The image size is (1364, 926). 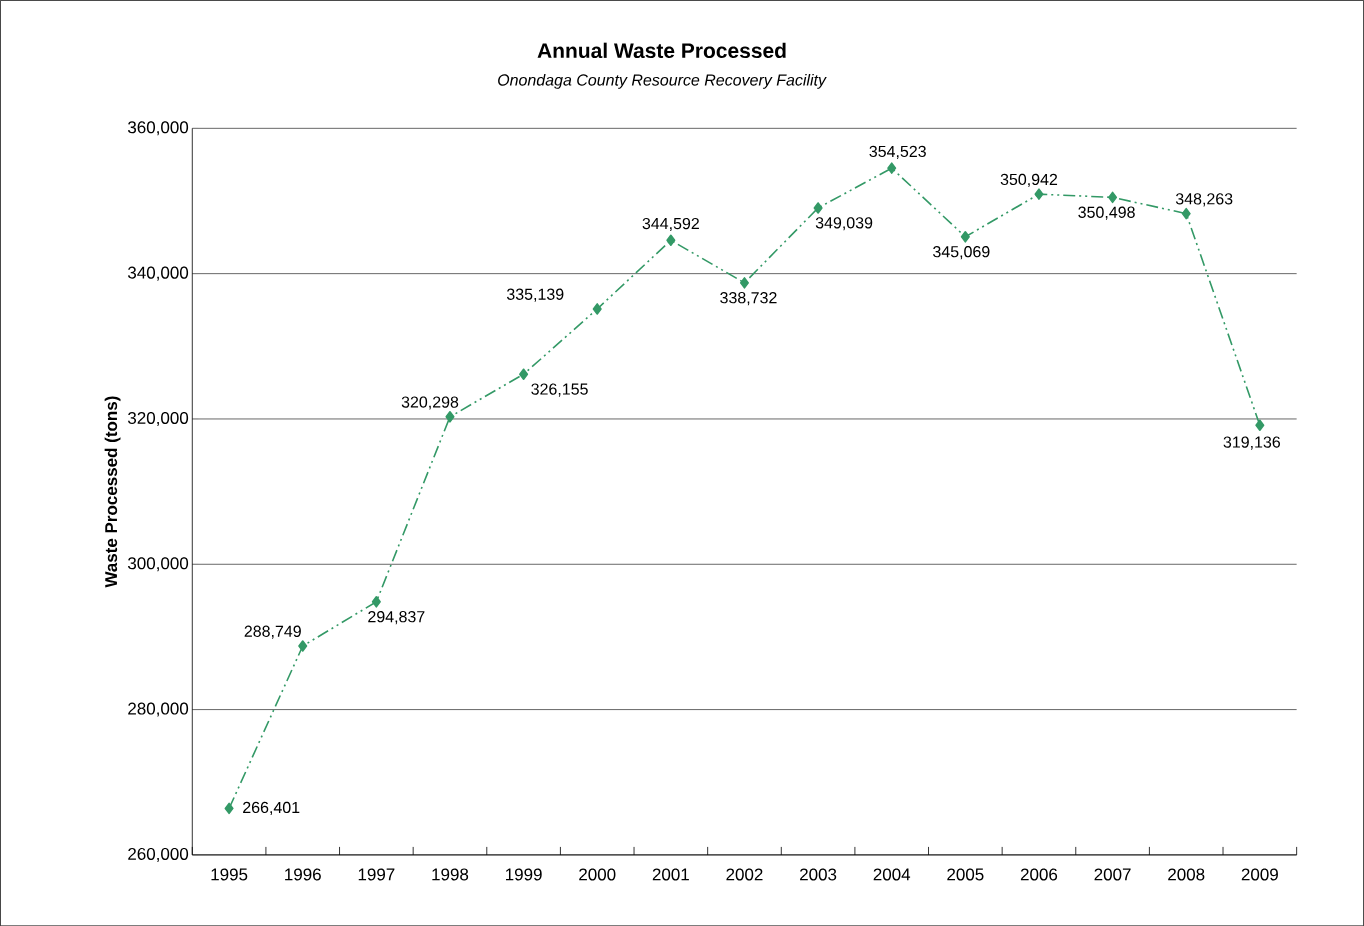 What do you see at coordinates (961, 252) in the screenshot?
I see `data-label: 345,069` at bounding box center [961, 252].